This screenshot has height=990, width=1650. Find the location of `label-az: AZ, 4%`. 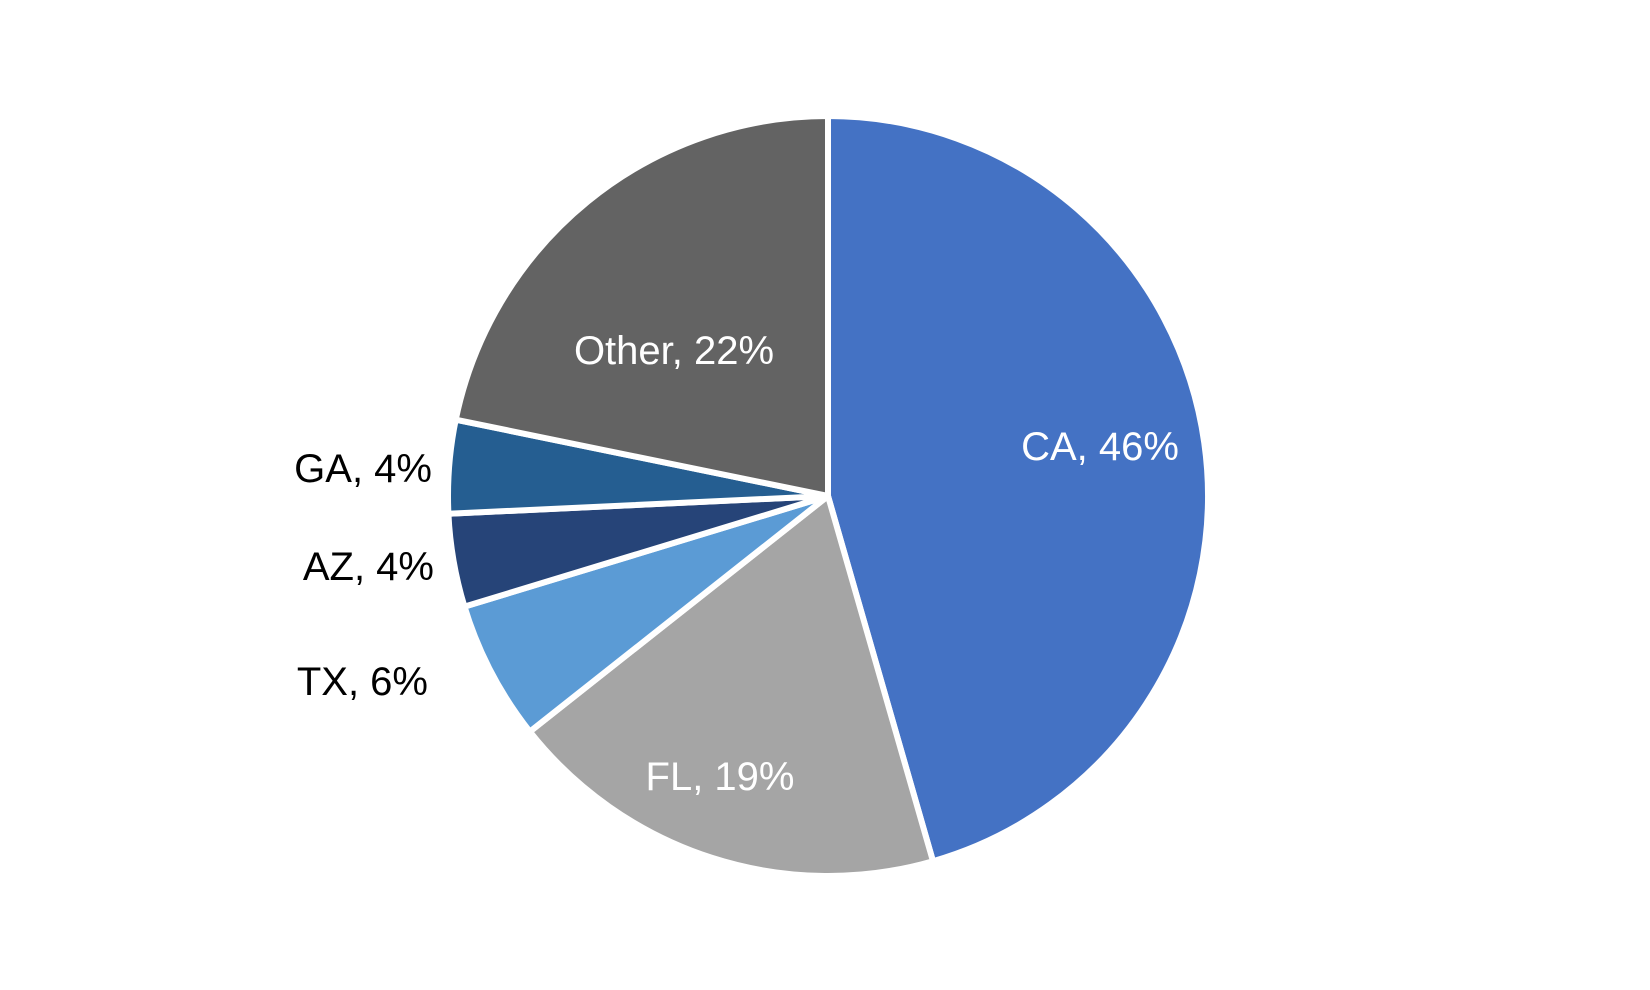

label-az: AZ, 4% is located at coordinates (368, 567).